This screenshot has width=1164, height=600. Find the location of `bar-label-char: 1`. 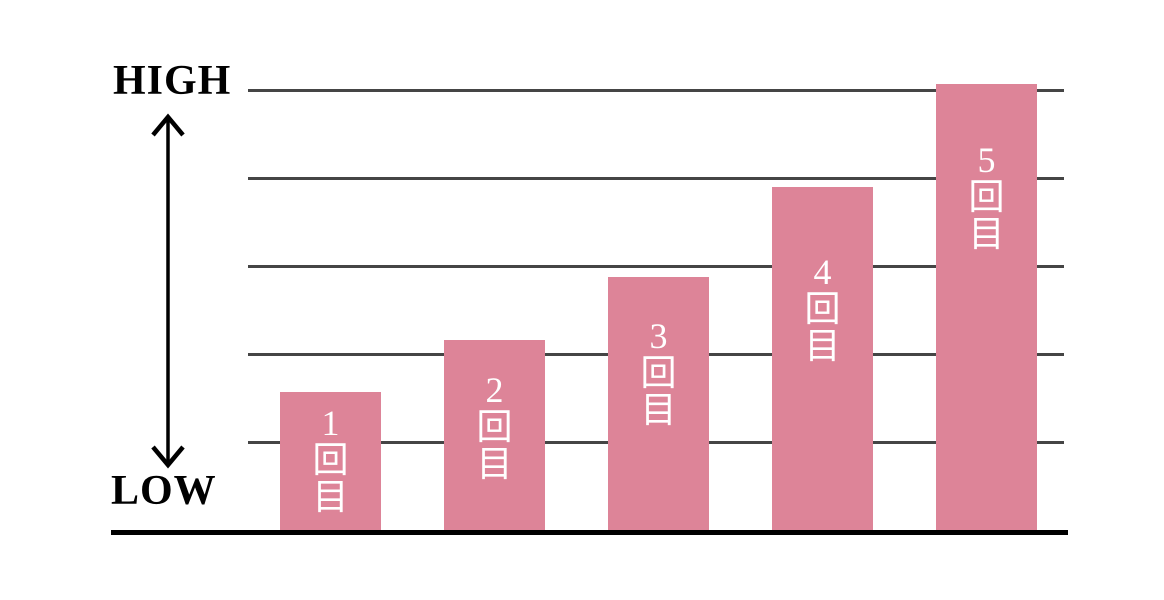

bar-label-char: 1 is located at coordinates (330, 423).